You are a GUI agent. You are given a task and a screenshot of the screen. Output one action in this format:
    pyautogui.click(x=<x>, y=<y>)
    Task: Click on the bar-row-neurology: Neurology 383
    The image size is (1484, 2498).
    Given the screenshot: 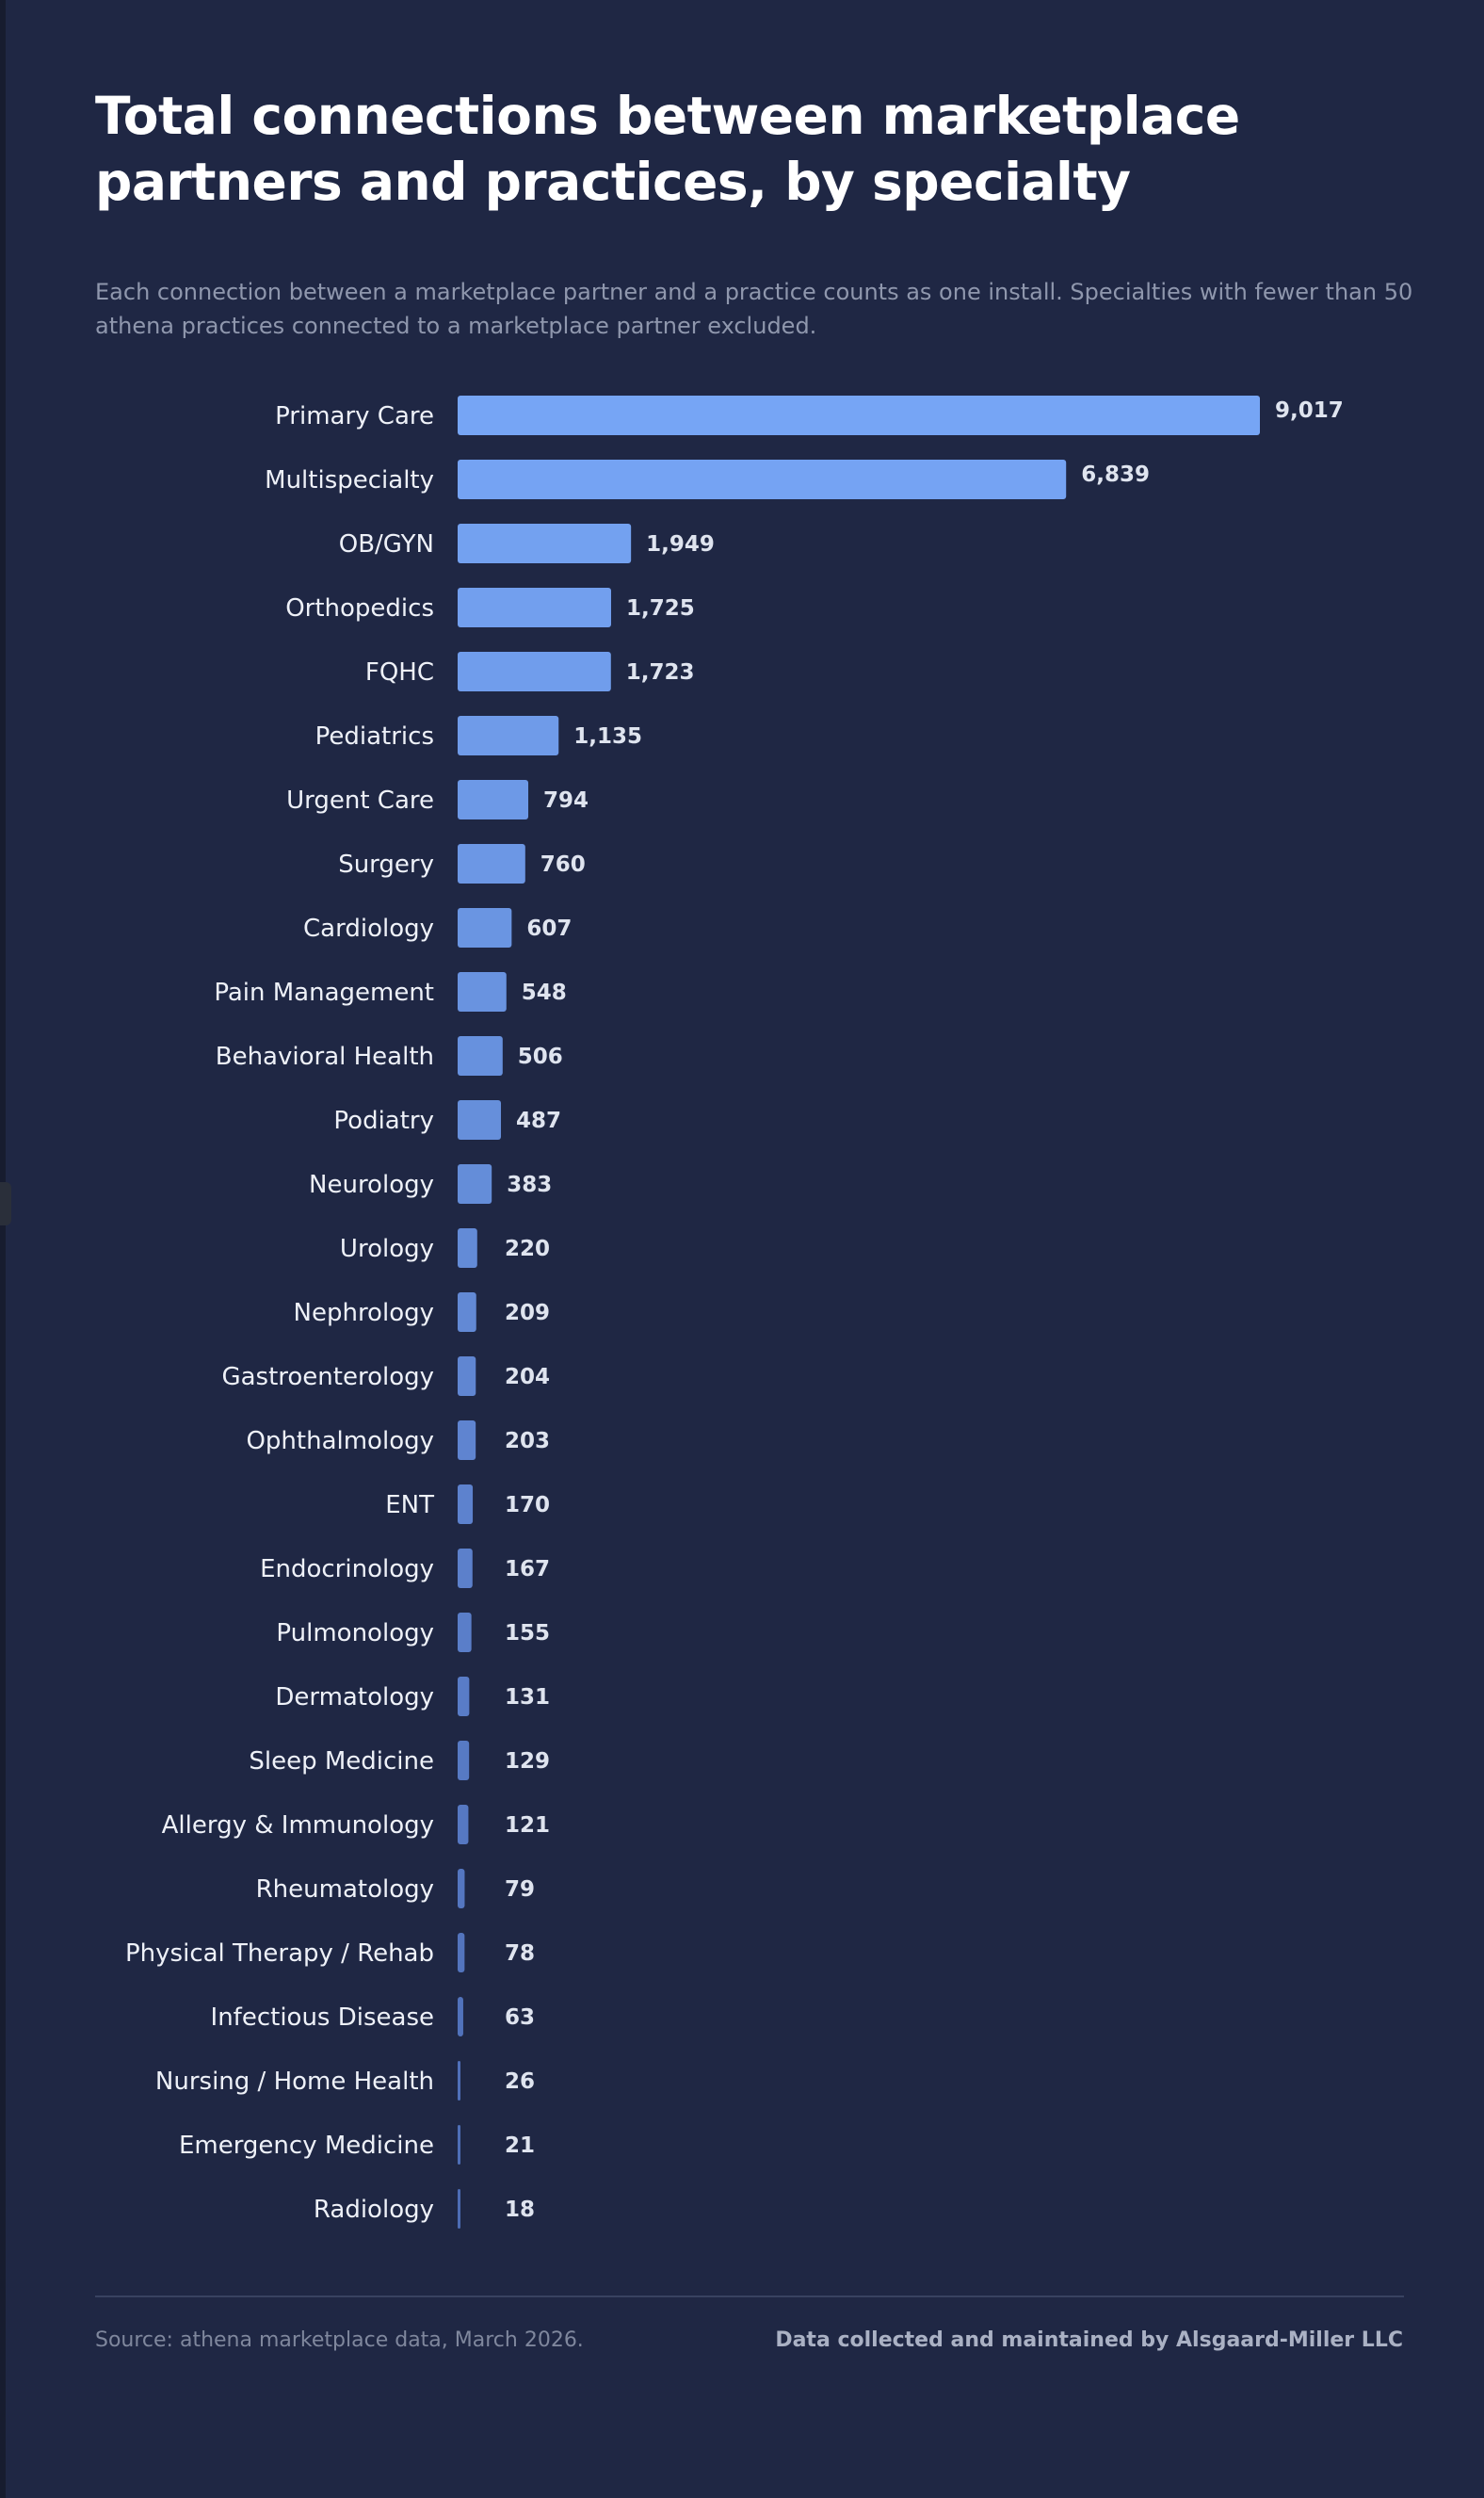 What is the action you would take?
    pyautogui.click(x=430, y=1184)
    